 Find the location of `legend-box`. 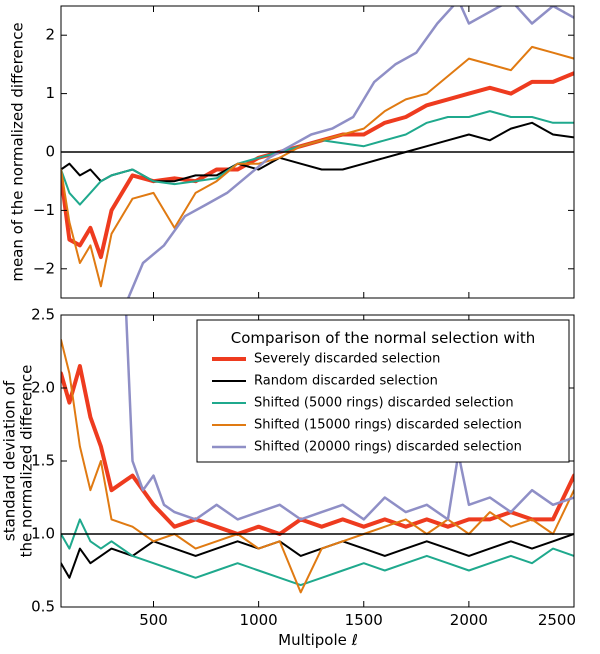

legend-box is located at coordinates (383, 391).